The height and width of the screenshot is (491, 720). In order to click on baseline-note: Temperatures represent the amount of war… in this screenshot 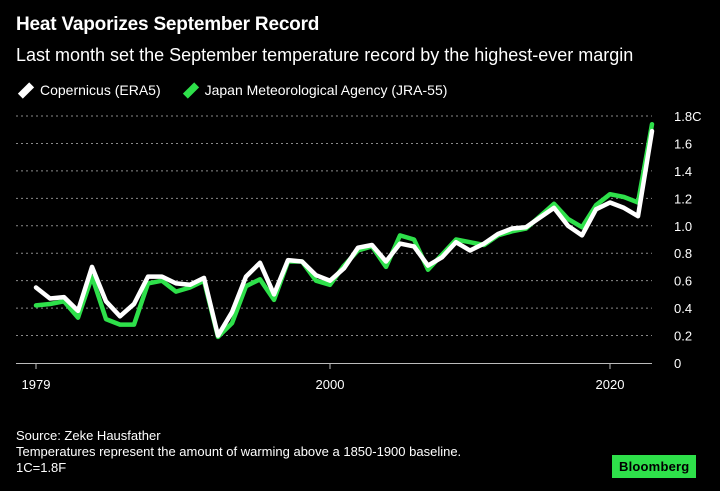, I will do `click(239, 451)`.